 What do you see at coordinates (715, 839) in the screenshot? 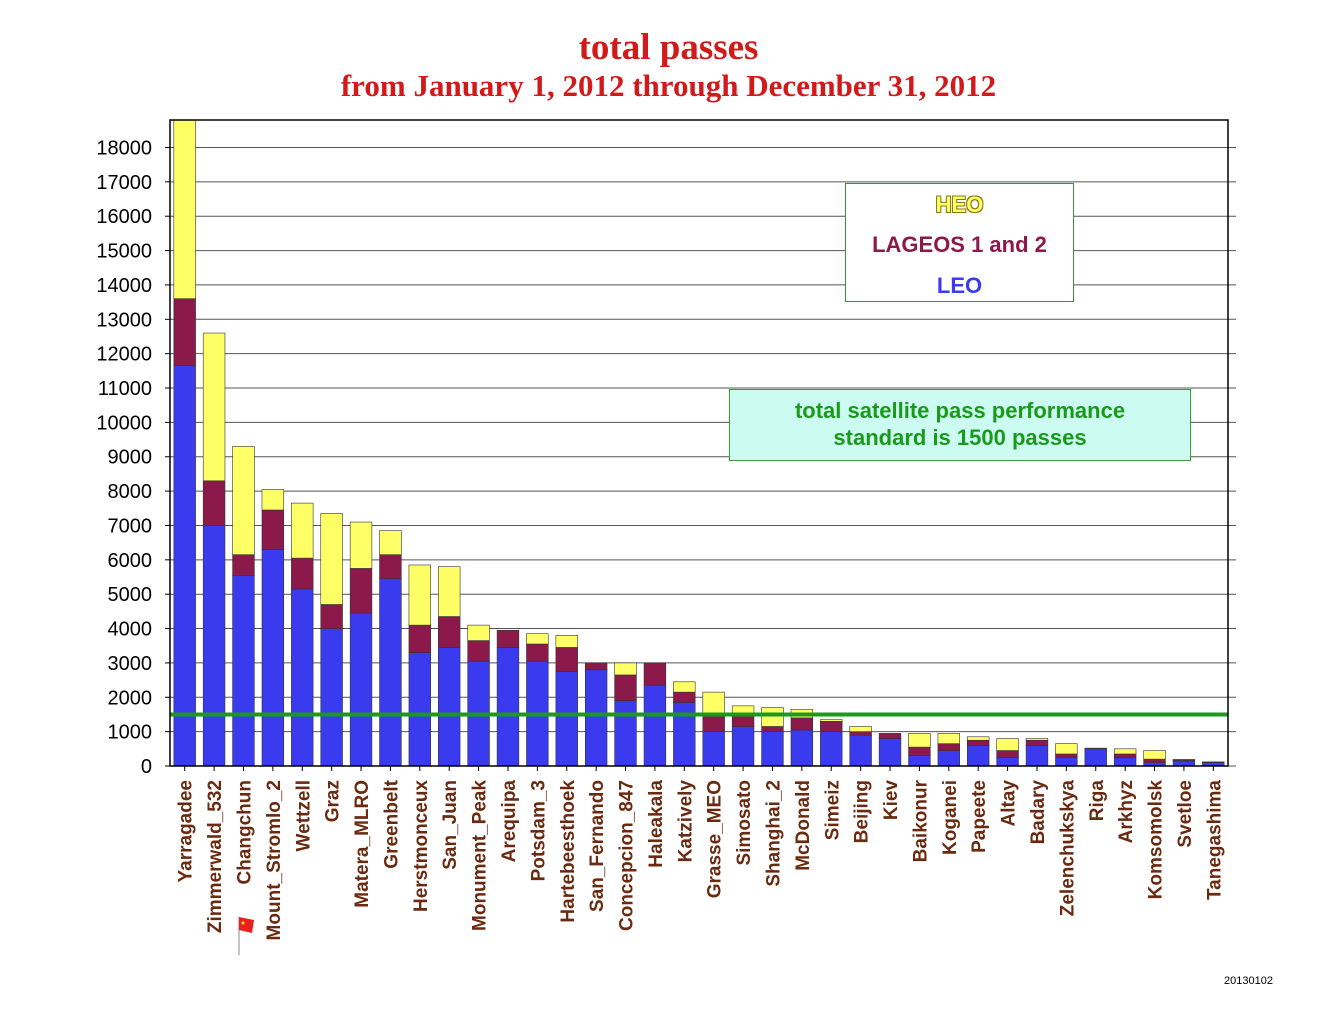
I see `x-tick-label: Grasse_MEO` at bounding box center [715, 839].